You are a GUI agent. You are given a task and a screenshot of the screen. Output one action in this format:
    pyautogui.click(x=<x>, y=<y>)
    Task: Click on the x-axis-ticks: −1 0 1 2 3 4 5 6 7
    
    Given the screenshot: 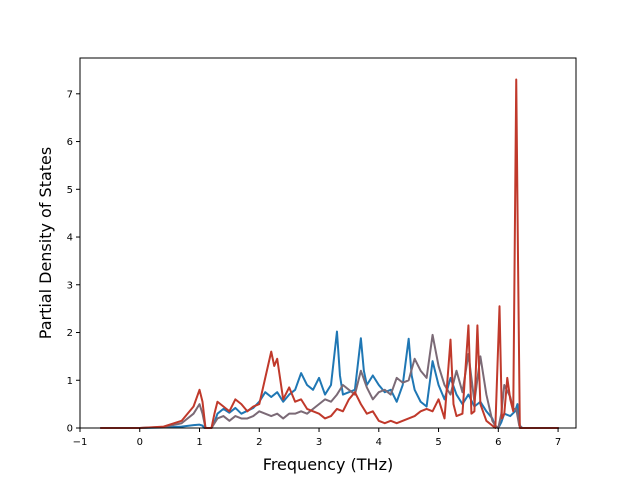 What is the action you would take?
    pyautogui.click(x=317, y=438)
    